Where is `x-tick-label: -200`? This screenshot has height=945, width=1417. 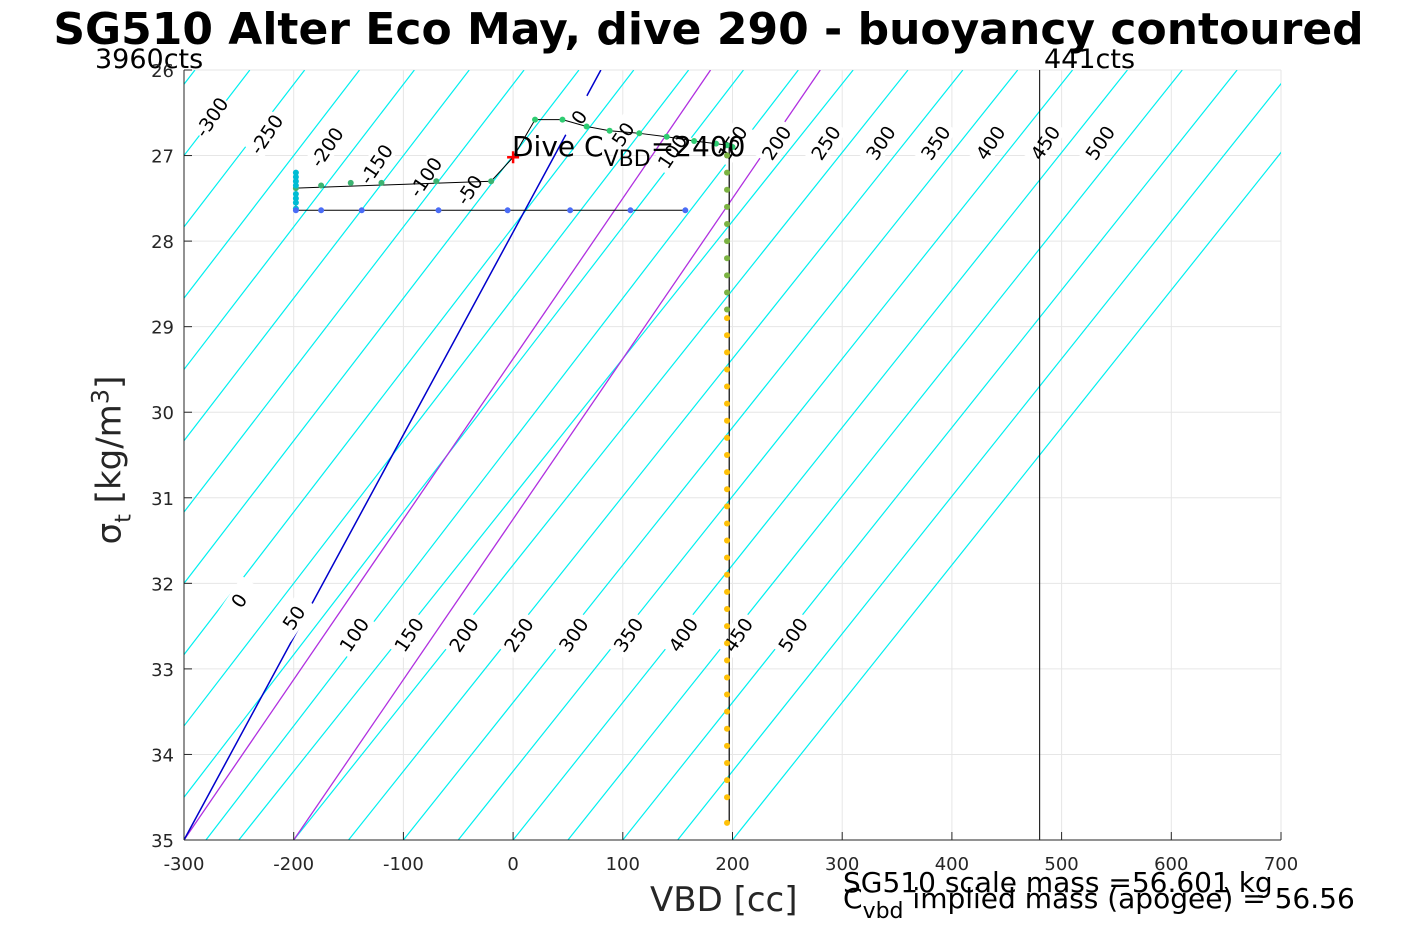
x-tick-label: -200 is located at coordinates (293, 864).